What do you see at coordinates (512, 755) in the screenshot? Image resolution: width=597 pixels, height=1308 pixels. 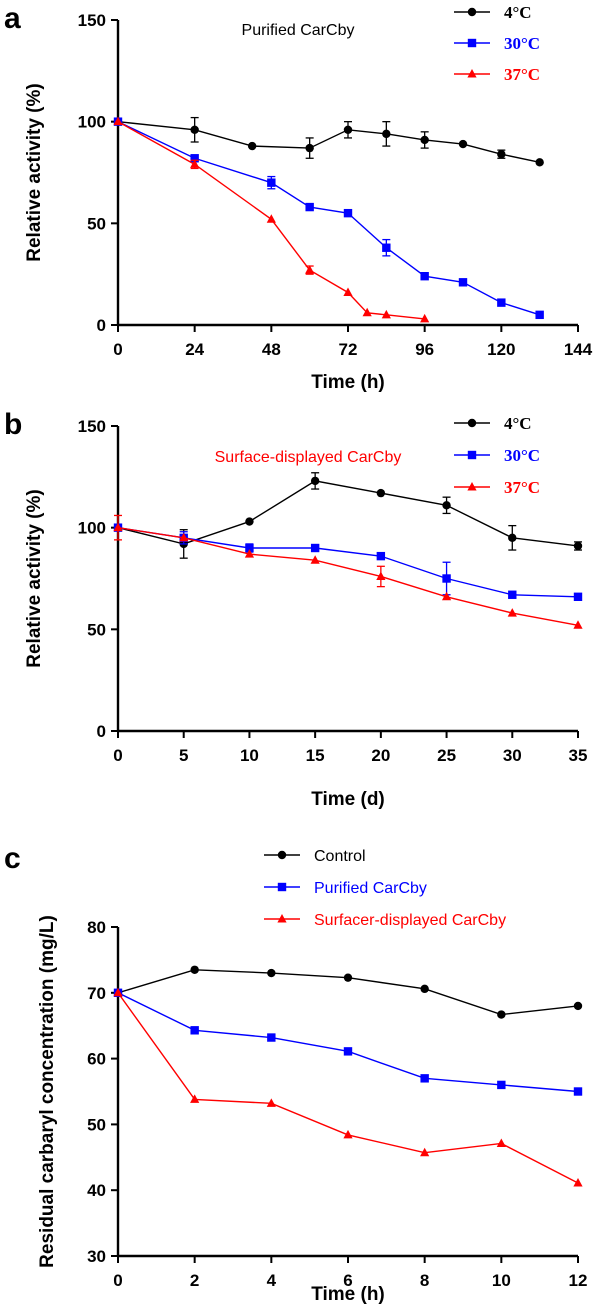 I see `x-tick-label: 30` at bounding box center [512, 755].